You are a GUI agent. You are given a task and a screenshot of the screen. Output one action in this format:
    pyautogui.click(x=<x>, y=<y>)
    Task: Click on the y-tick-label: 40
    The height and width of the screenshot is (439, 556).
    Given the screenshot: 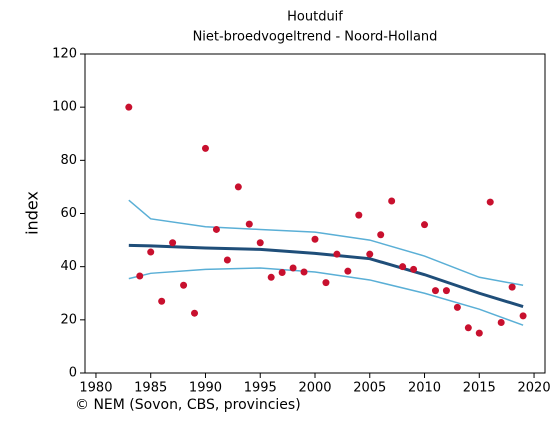 What is the action you would take?
    pyautogui.click(x=68, y=266)
    